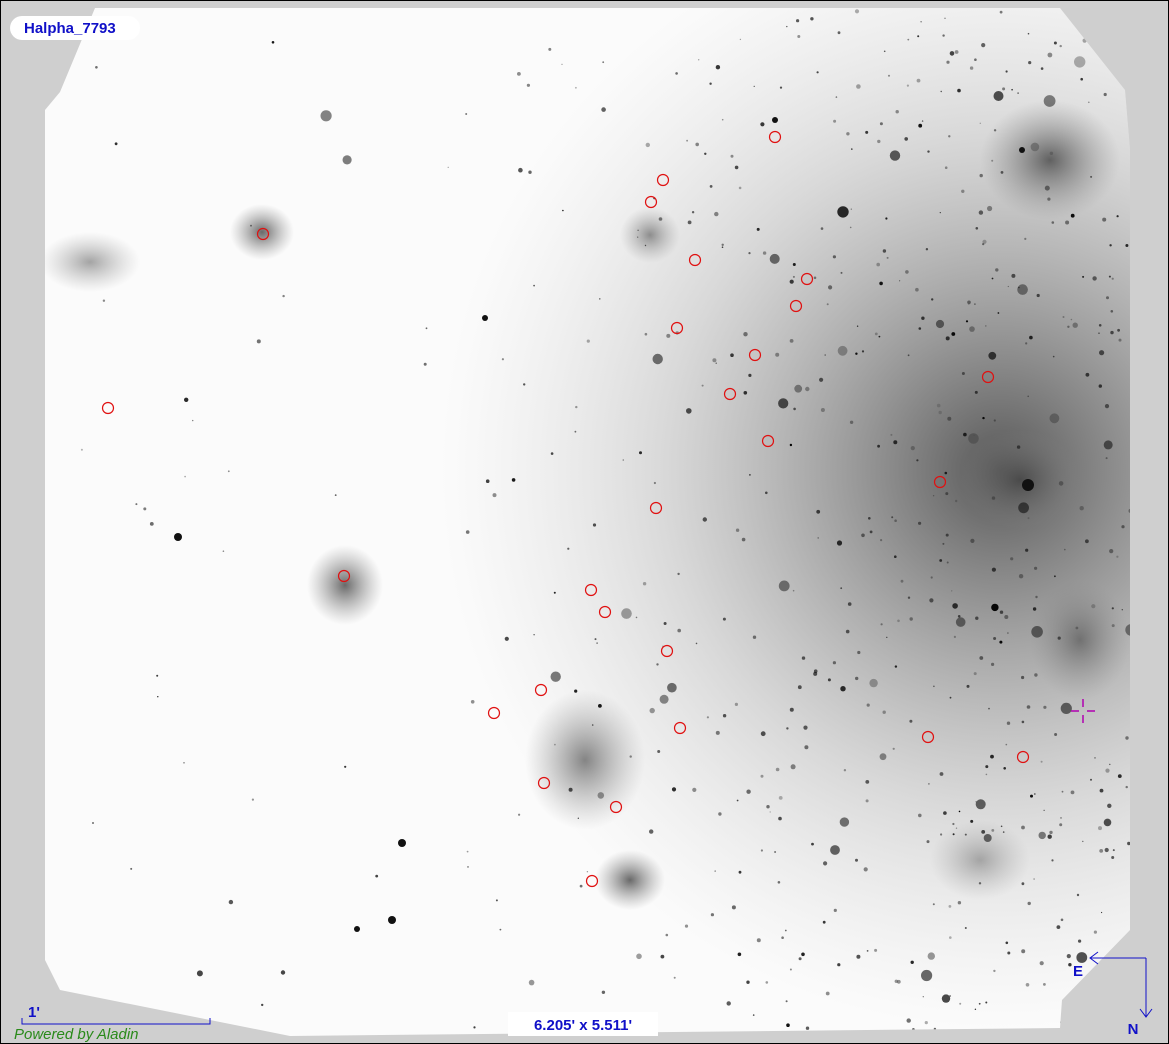 The image size is (1169, 1044). What do you see at coordinates (76, 1034) in the screenshot?
I see `credit: Powered by Aladin` at bounding box center [76, 1034].